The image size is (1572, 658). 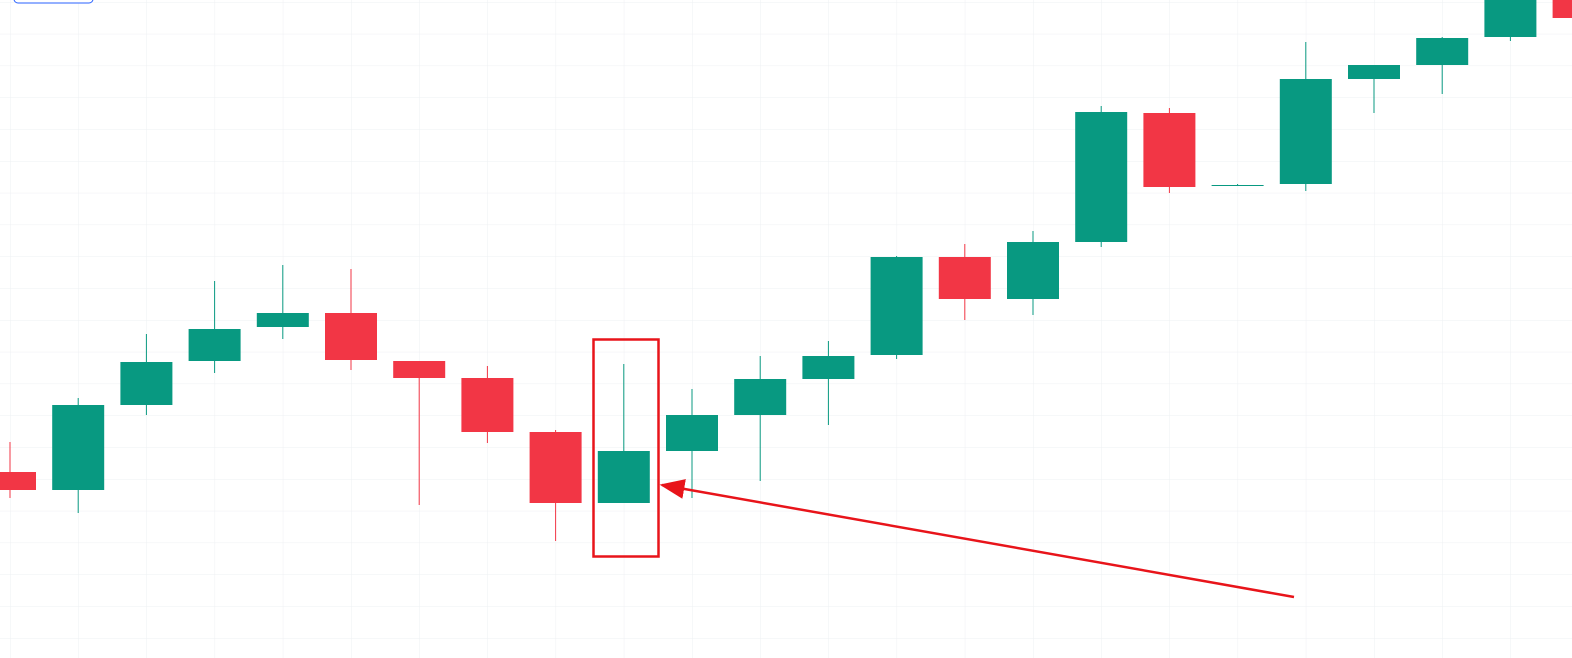 What do you see at coordinates (53, 2) in the screenshot?
I see `toolbar-button` at bounding box center [53, 2].